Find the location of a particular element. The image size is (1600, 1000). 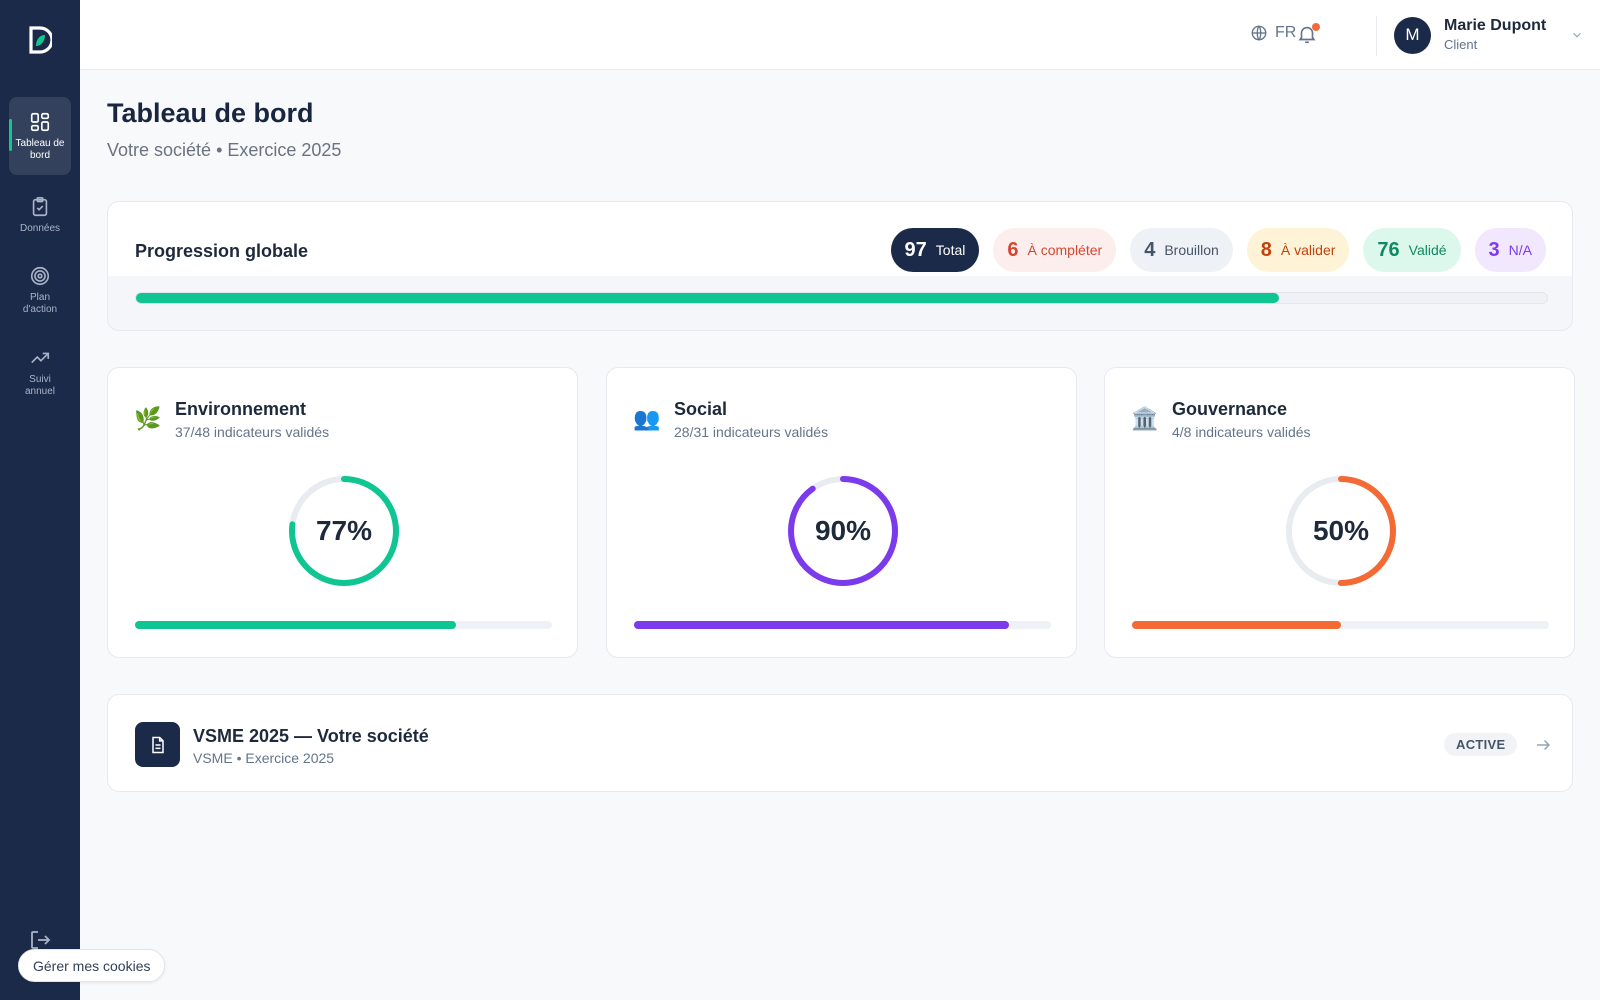

avatar: M is located at coordinates (1412, 35).